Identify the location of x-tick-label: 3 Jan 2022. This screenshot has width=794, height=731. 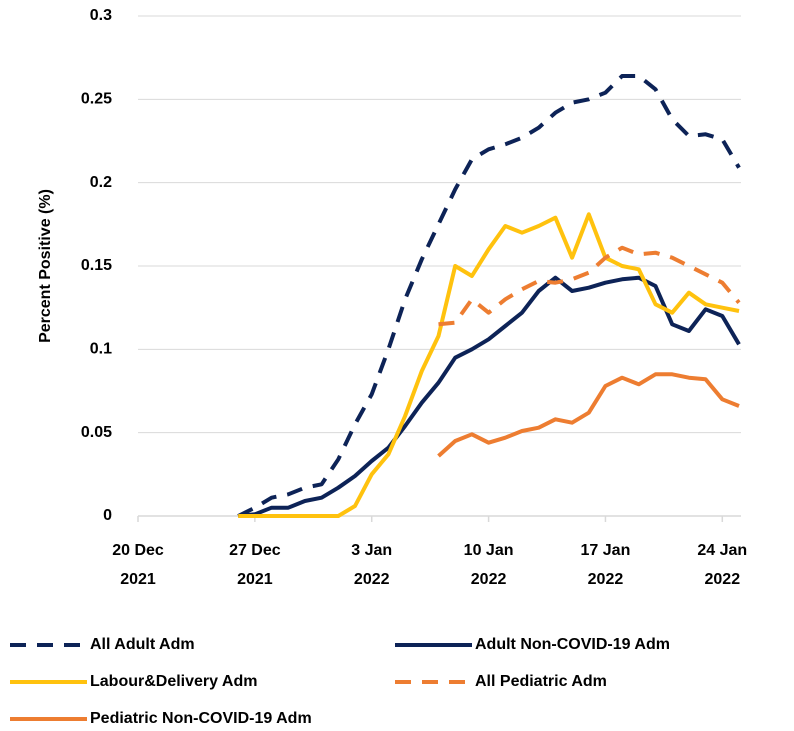
(372, 565).